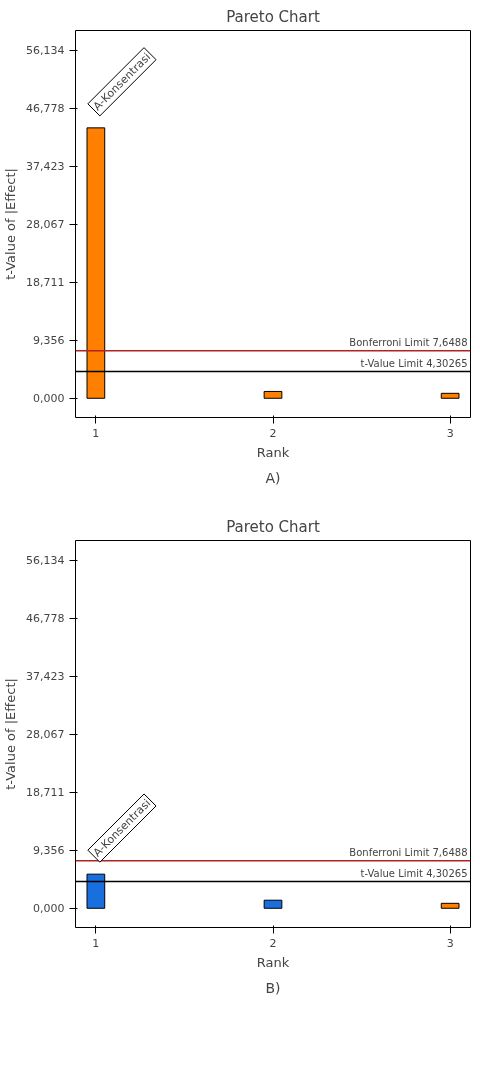 This screenshot has width=480, height=1066. What do you see at coordinates (273, 477) in the screenshot?
I see `text: A)` at bounding box center [273, 477].